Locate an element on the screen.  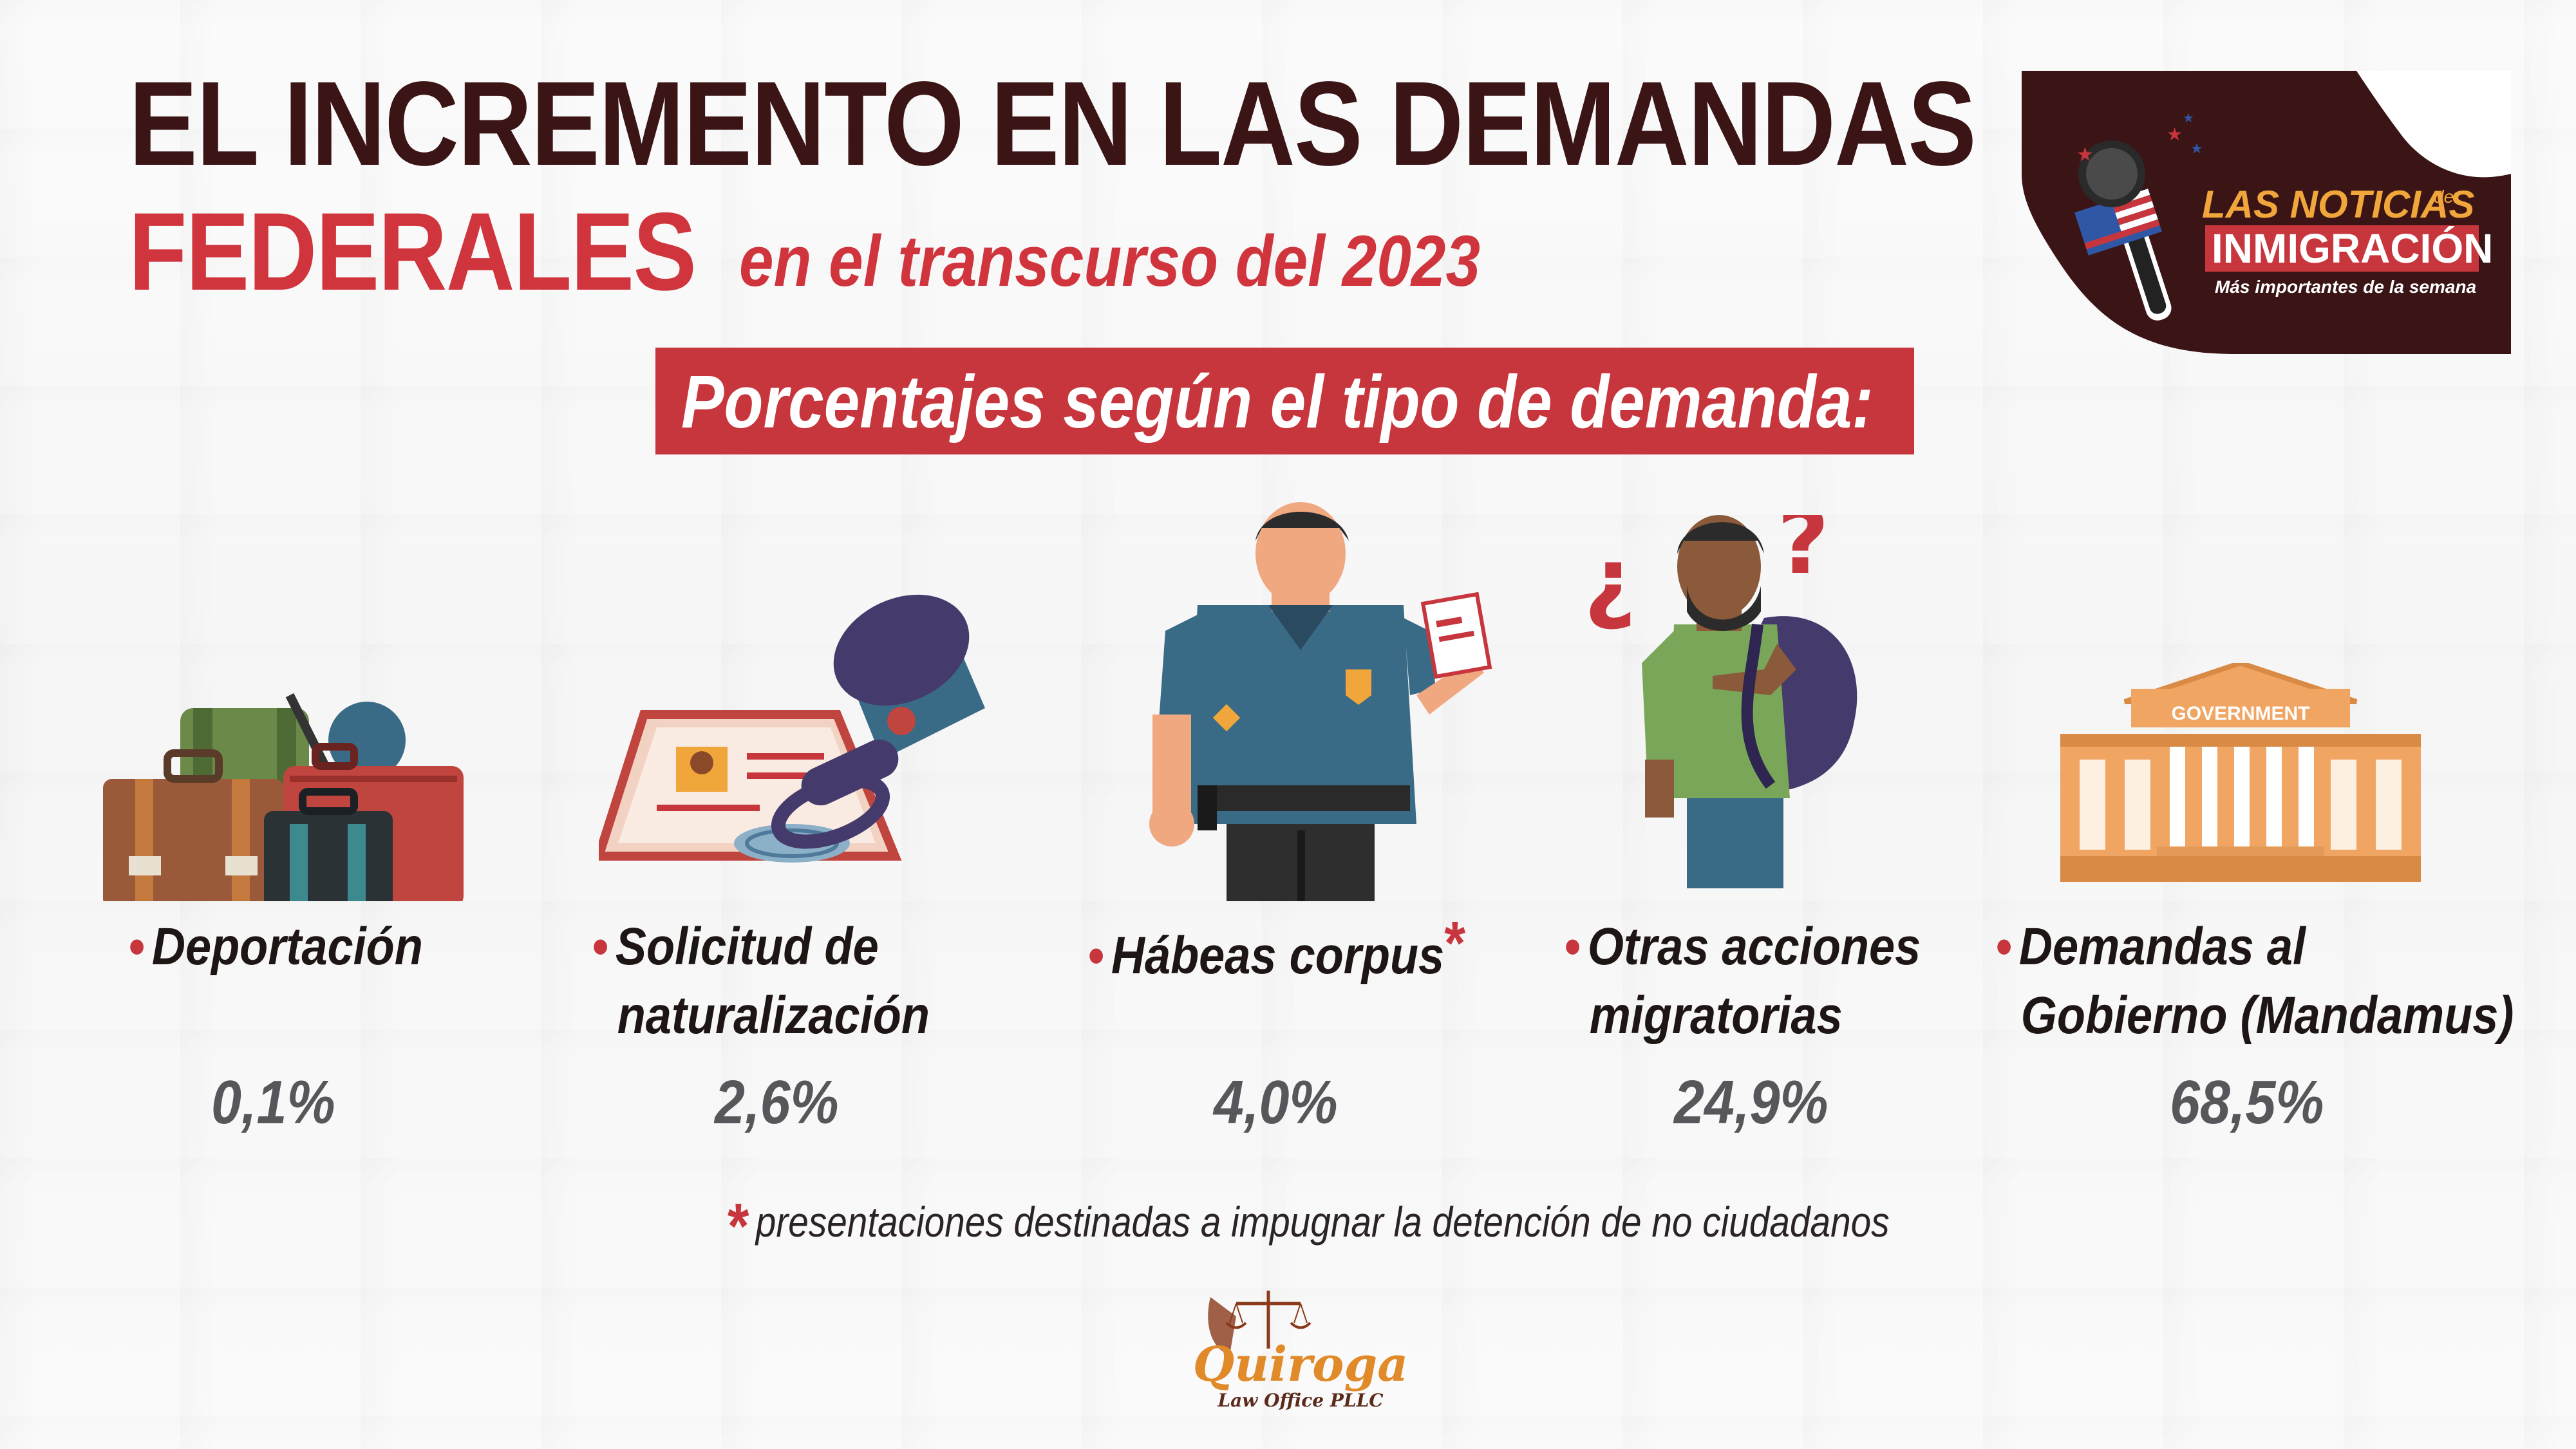
building-sign: GOVERNMENT is located at coordinates (2240, 713).